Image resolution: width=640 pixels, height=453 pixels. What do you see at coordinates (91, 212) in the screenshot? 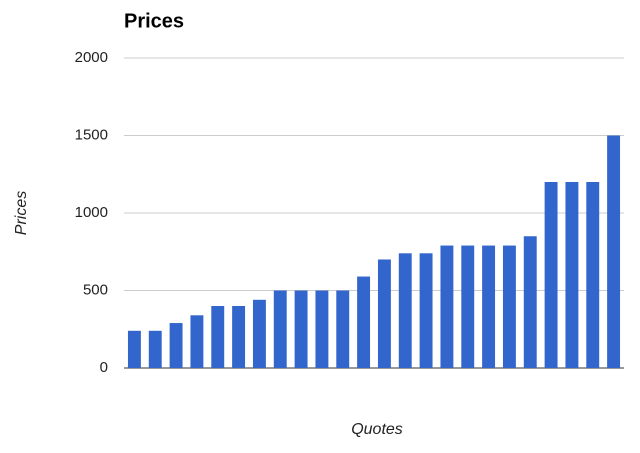
I see `y-tick-label: 1000` at bounding box center [91, 212].